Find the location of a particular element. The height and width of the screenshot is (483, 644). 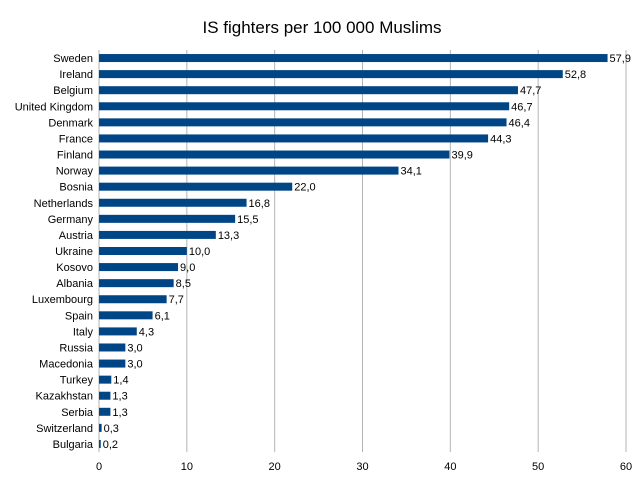

x-tick-label: 0 is located at coordinates (99, 467).